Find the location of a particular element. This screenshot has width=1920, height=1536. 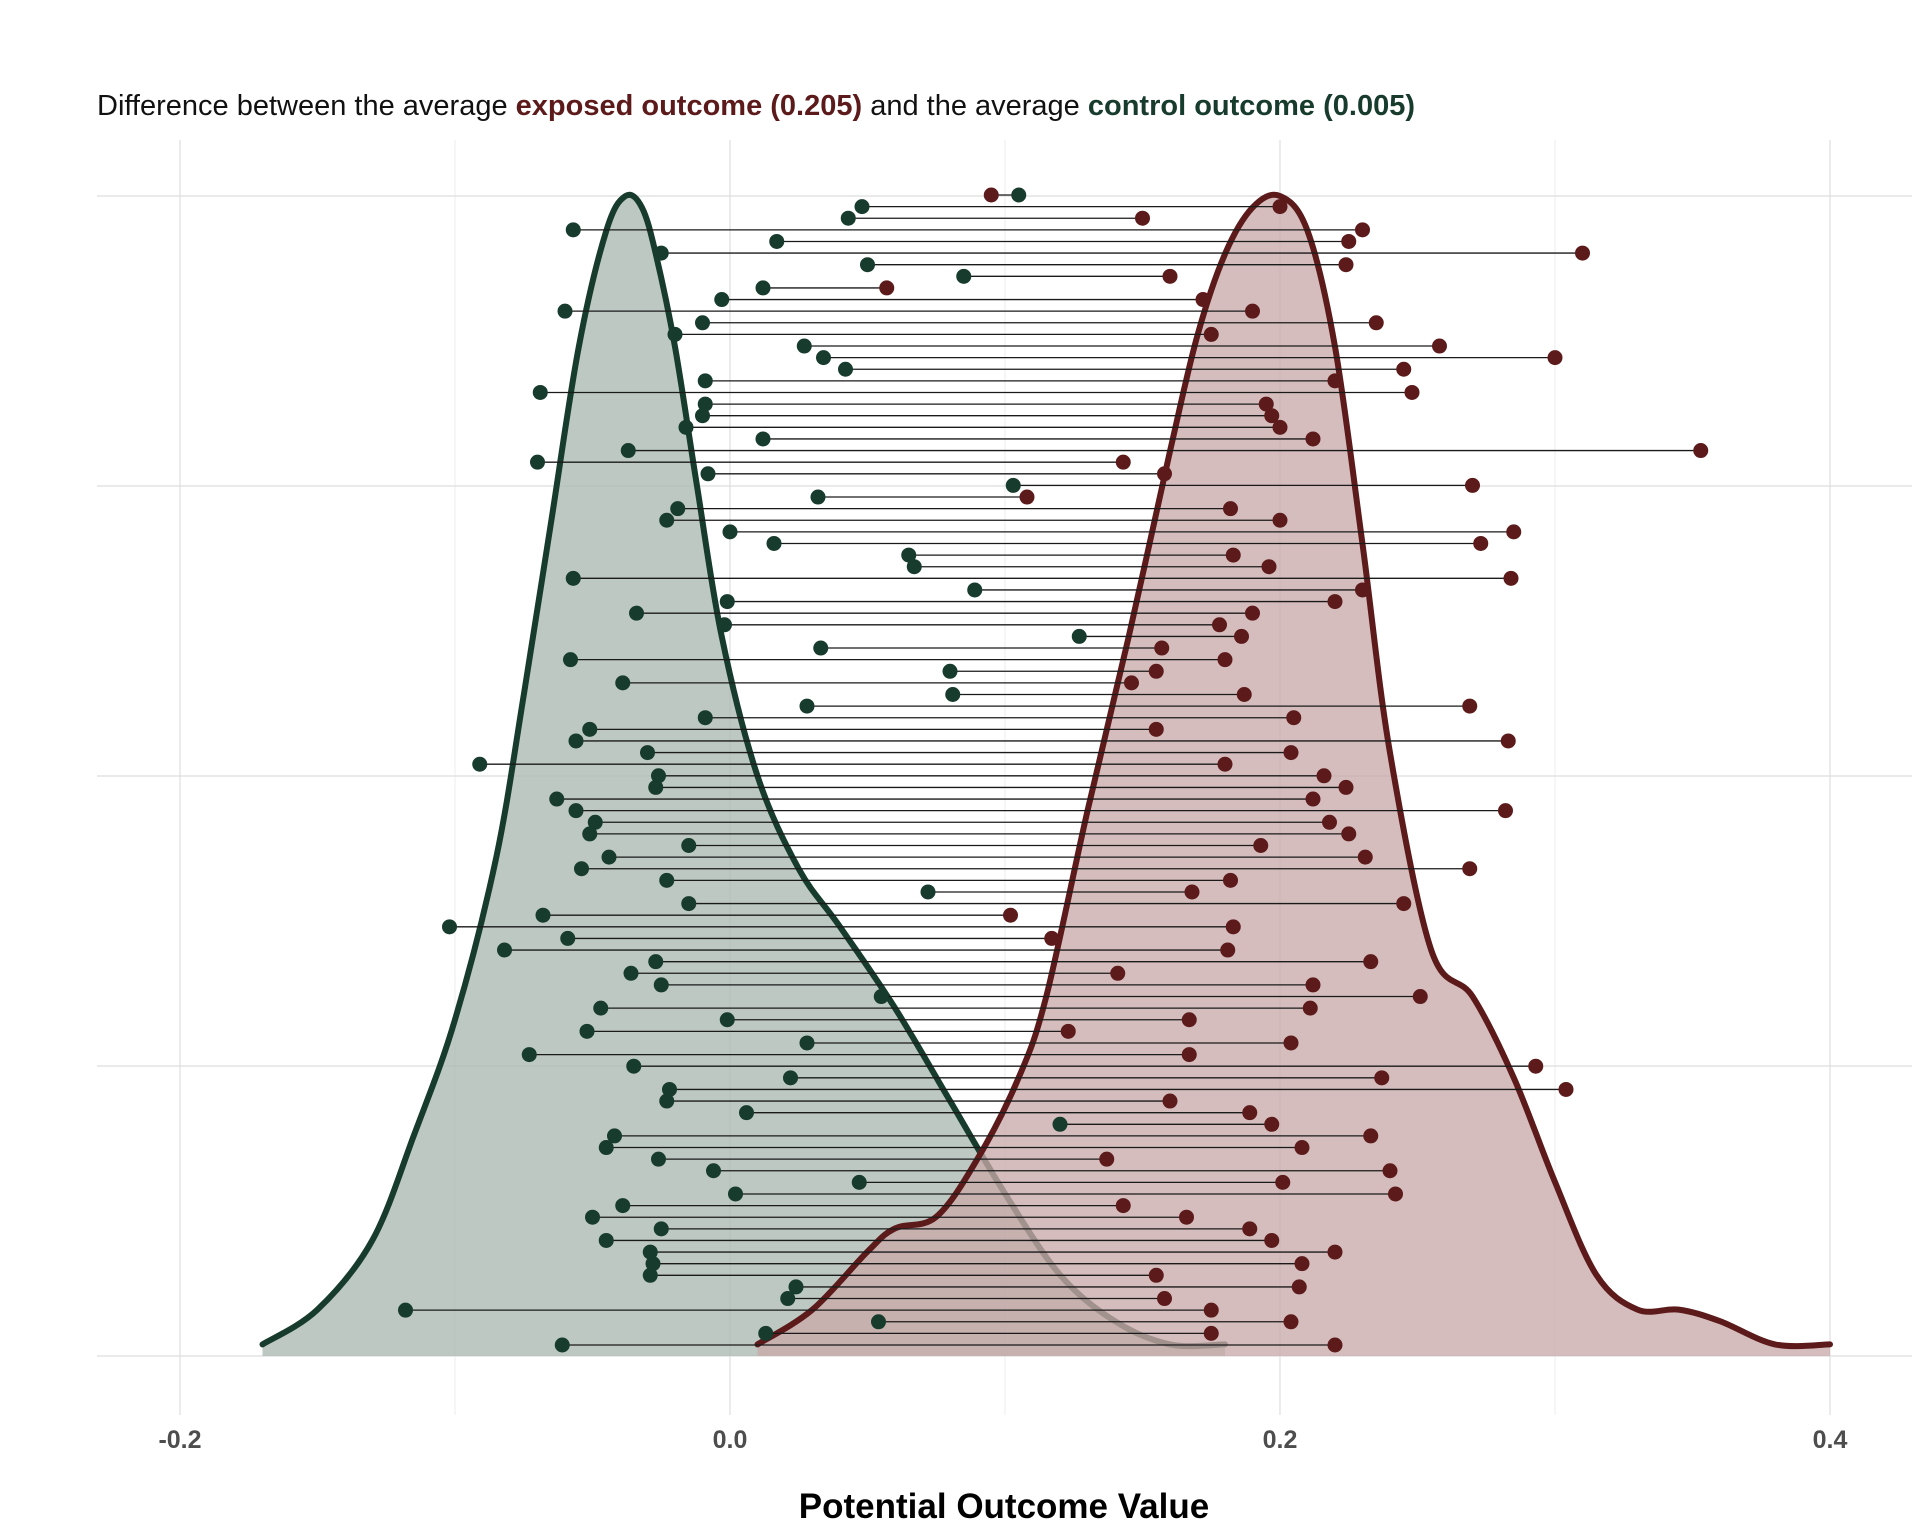

subtitle-middle: and the average is located at coordinates (975, 106).